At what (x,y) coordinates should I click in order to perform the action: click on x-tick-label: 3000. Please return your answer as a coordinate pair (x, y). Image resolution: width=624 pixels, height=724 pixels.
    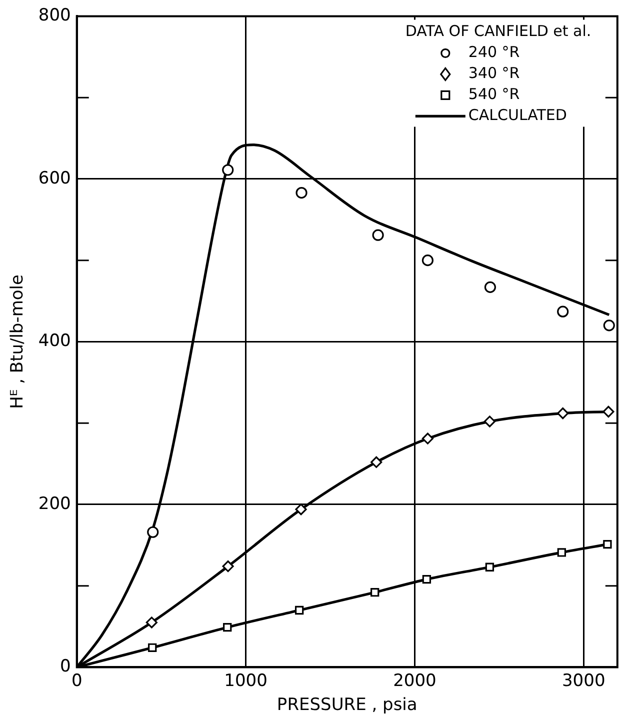
    Looking at the image, I should click on (584, 680).